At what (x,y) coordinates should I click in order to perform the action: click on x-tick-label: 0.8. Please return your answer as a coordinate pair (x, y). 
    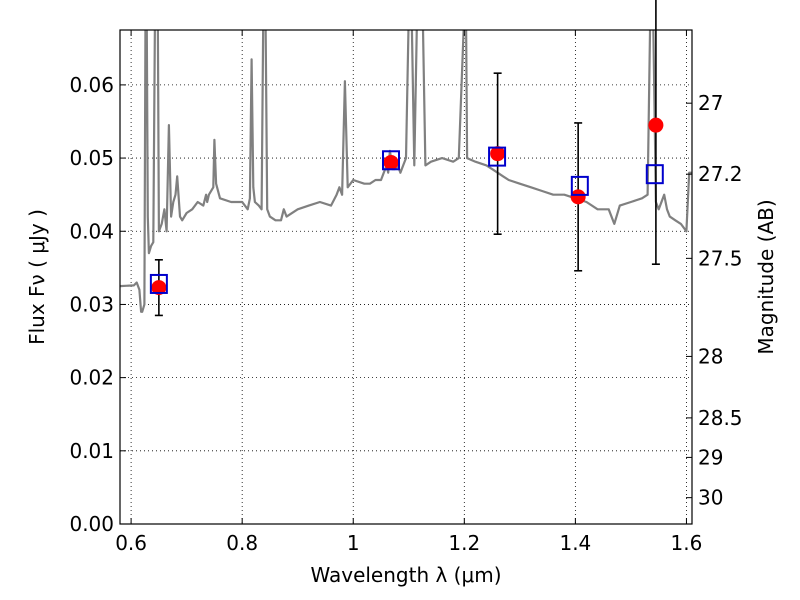
    Looking at the image, I should click on (242, 543).